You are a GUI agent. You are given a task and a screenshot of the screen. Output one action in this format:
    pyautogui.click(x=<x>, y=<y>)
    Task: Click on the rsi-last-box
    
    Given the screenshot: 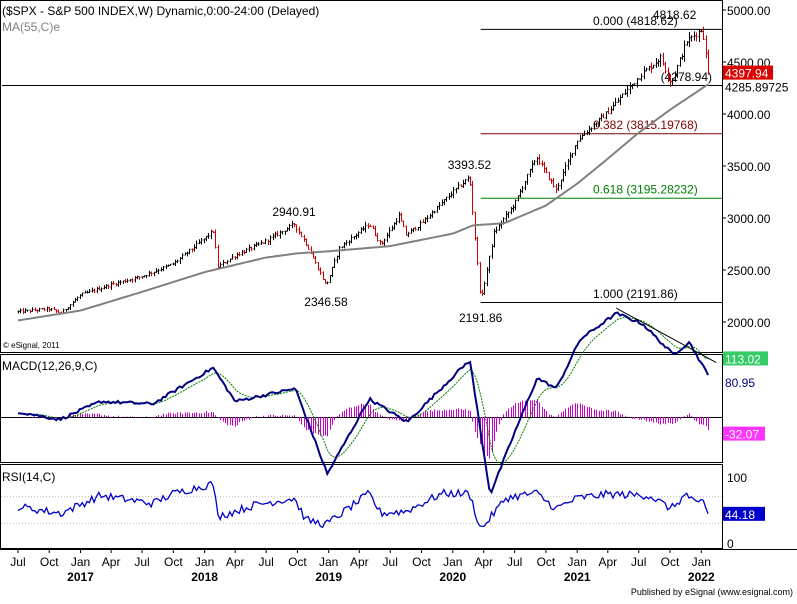 What is the action you would take?
    pyautogui.click(x=744, y=513)
    